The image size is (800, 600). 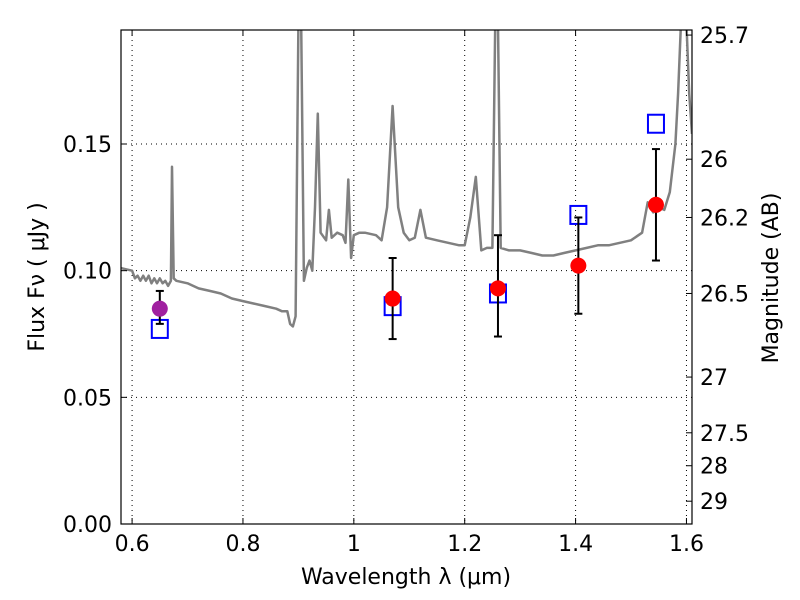 I want to click on x-tick-label: 1.6, so click(x=686, y=544).